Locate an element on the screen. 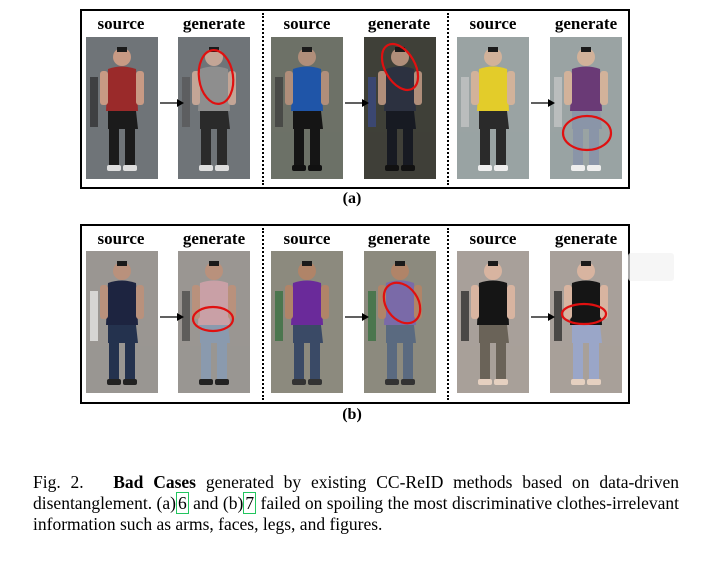 Image resolution: width=707 pixels, height=568 pixels. caption-text-2: and (b) is located at coordinates (216, 503).